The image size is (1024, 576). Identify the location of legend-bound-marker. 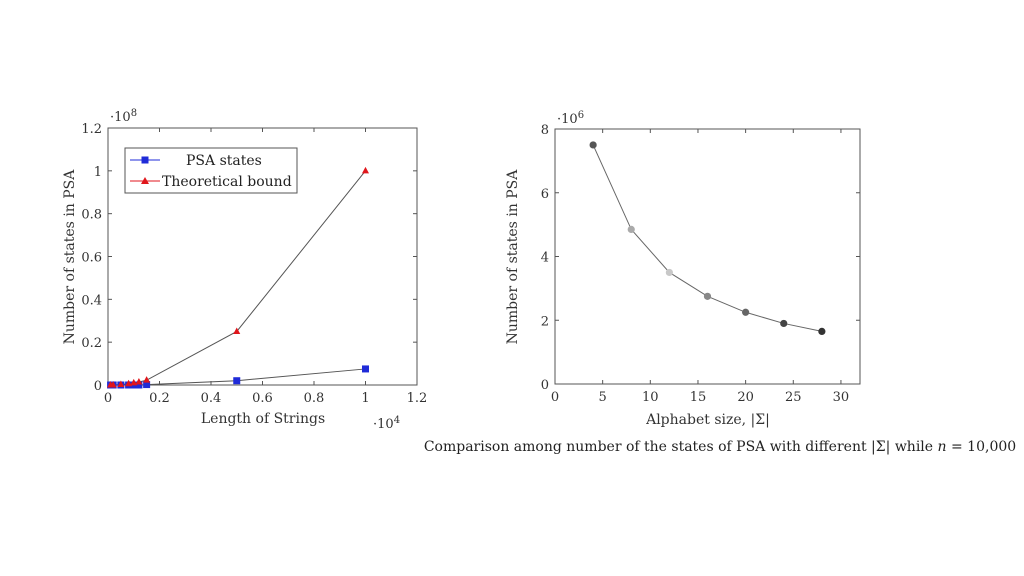
(145, 180).